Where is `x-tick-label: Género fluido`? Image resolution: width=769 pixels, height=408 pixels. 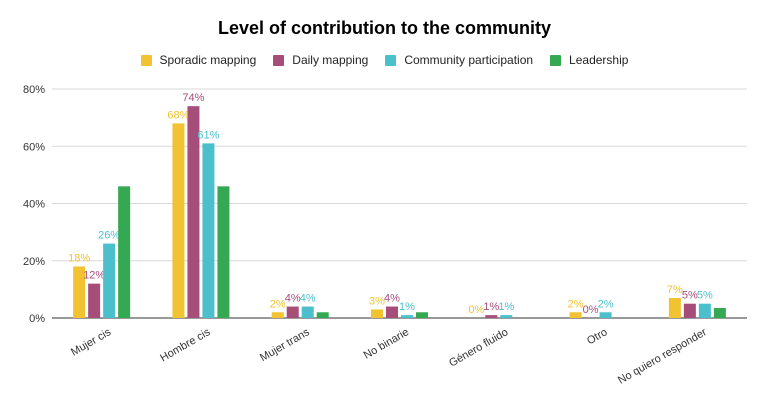
x-tick-label: Género fluido is located at coordinates (478, 347).